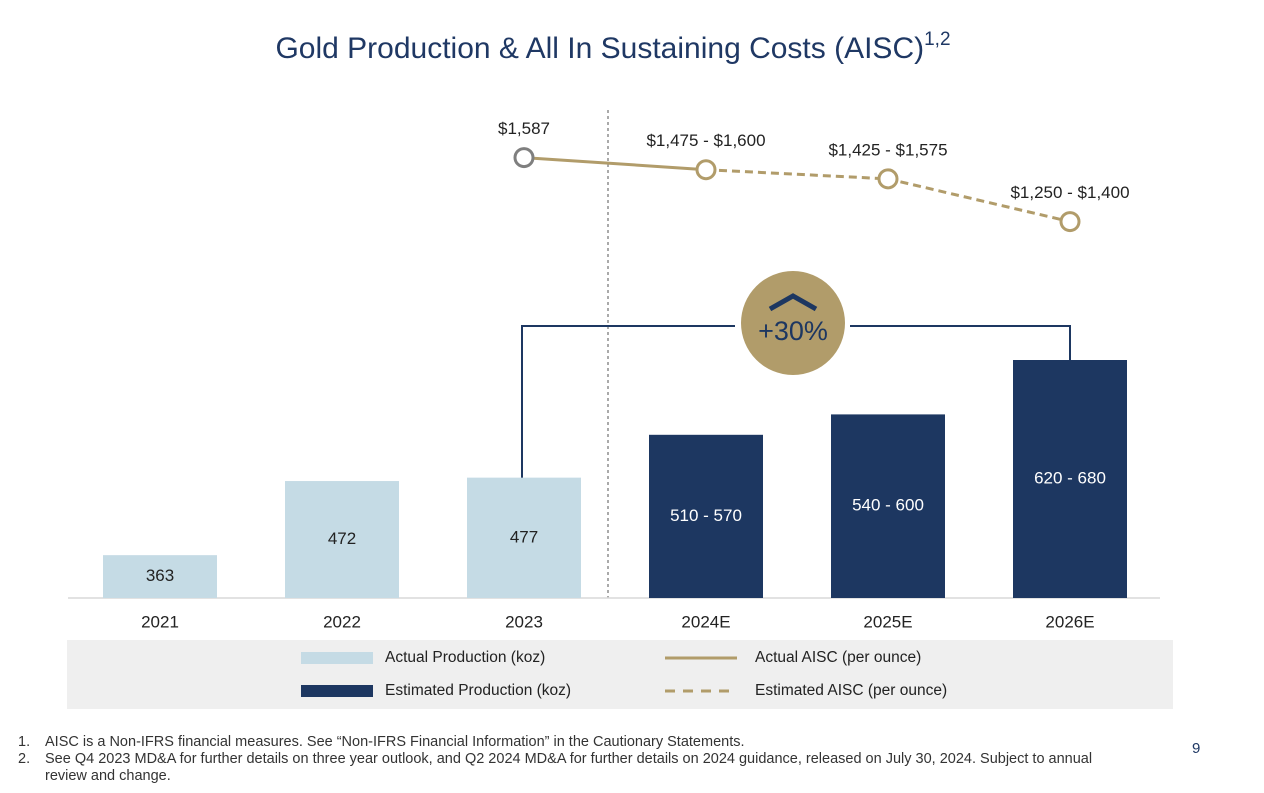 The width and height of the screenshot is (1264, 793). I want to click on bar-label: 510 - 570, so click(706, 515).